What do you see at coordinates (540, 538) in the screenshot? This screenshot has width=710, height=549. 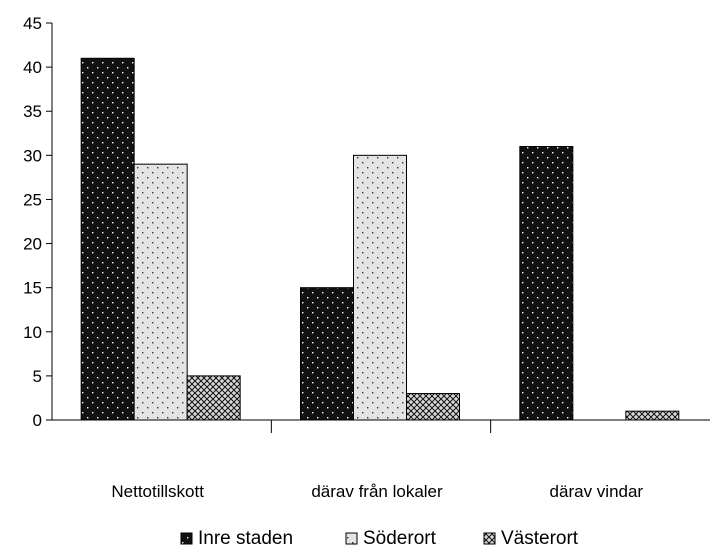 I see `legend-label: Västerort` at bounding box center [540, 538].